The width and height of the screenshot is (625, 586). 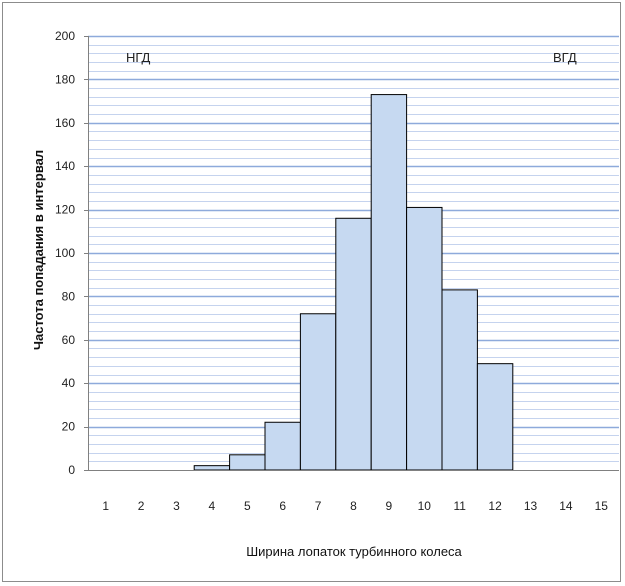 What do you see at coordinates (105, 506) in the screenshot?
I see `x-tick-label: 1` at bounding box center [105, 506].